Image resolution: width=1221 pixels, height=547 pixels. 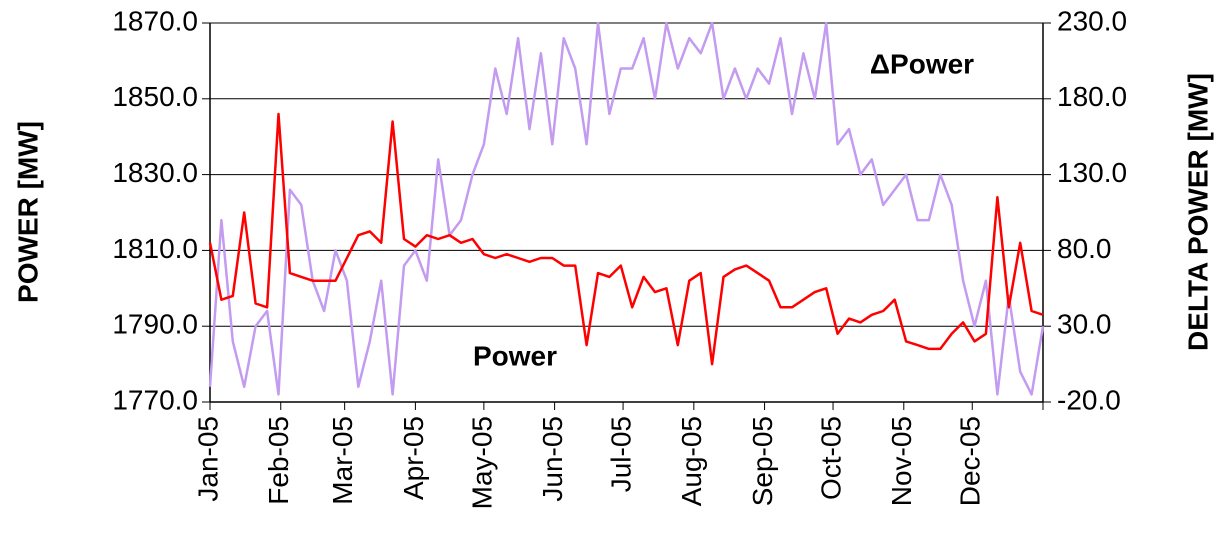 I want to click on y-tick-label: 1770.0, so click(x=155, y=399).